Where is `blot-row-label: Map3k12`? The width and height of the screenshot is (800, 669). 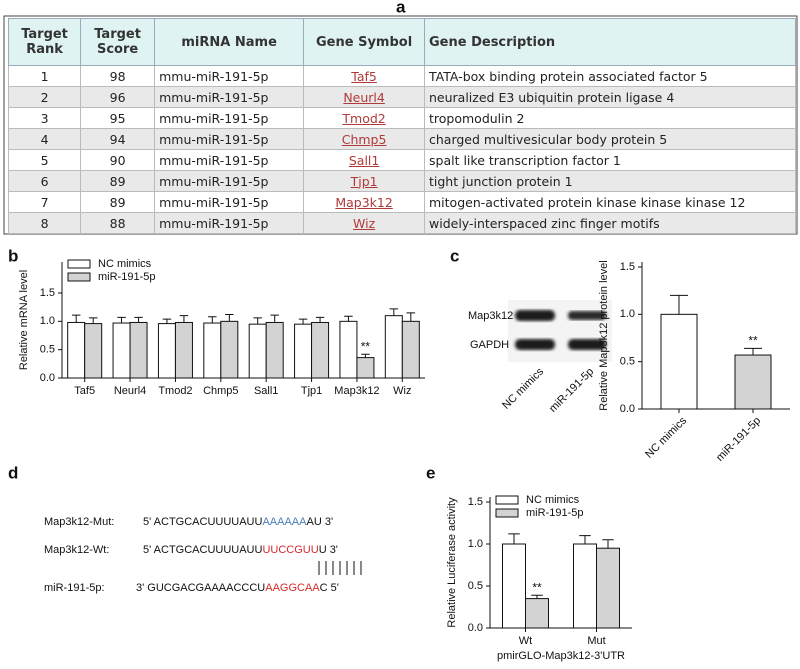
blot-row-label: Map3k12 is located at coordinates (490, 316).